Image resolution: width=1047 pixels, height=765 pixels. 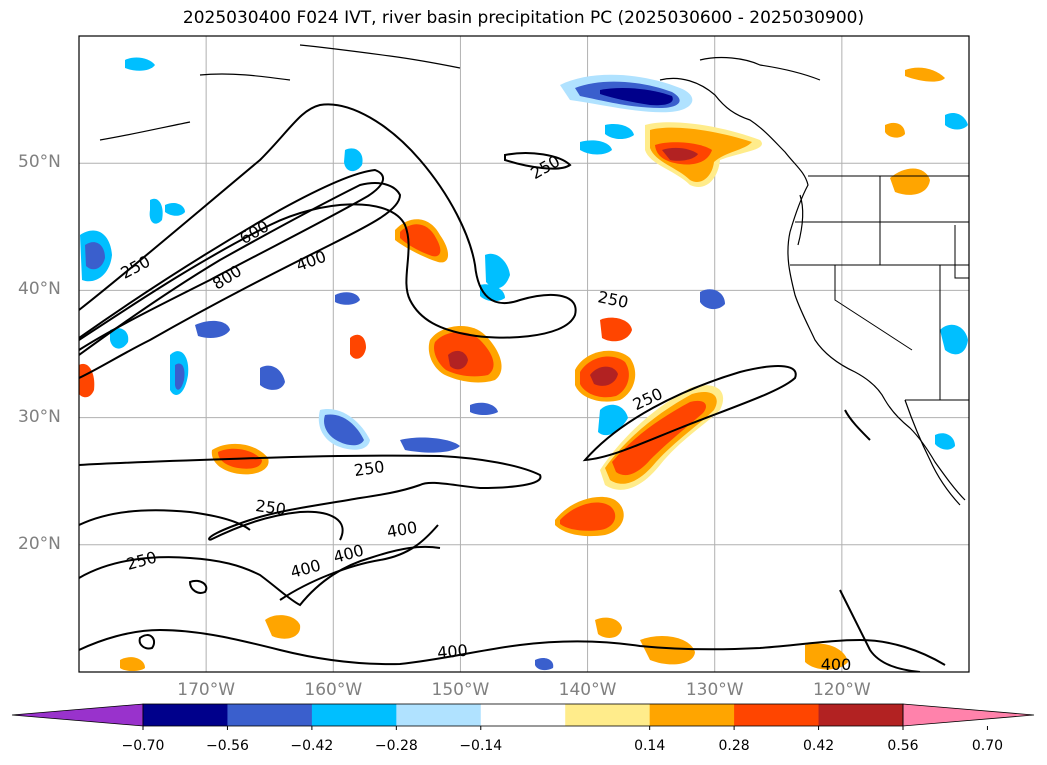 I want to click on lon-label: 140°W, so click(x=587, y=690).